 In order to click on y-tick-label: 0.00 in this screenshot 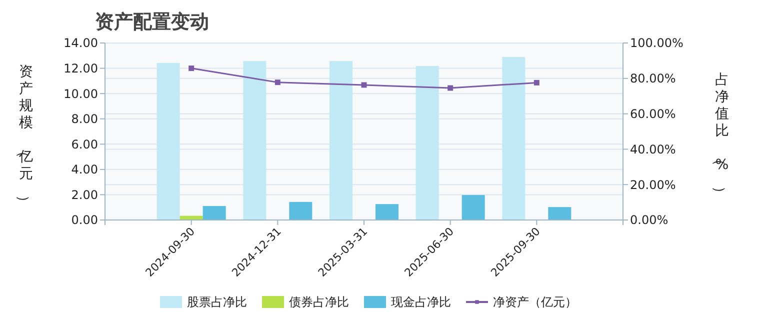, I will do `click(84, 220)`.